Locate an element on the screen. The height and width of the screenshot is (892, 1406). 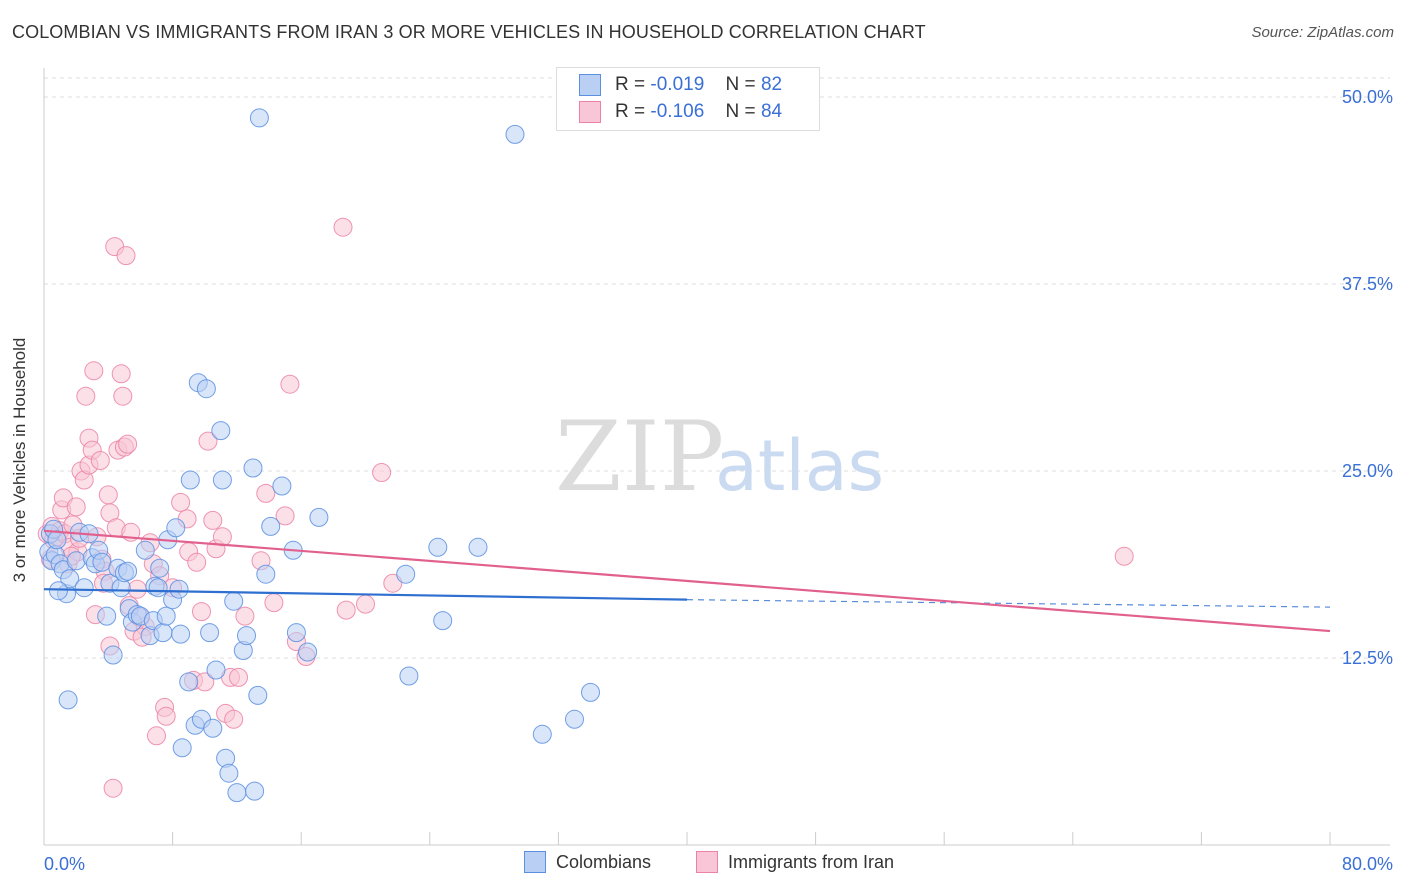
series-legend-colombians: Colombians is located at coordinates (588, 861).